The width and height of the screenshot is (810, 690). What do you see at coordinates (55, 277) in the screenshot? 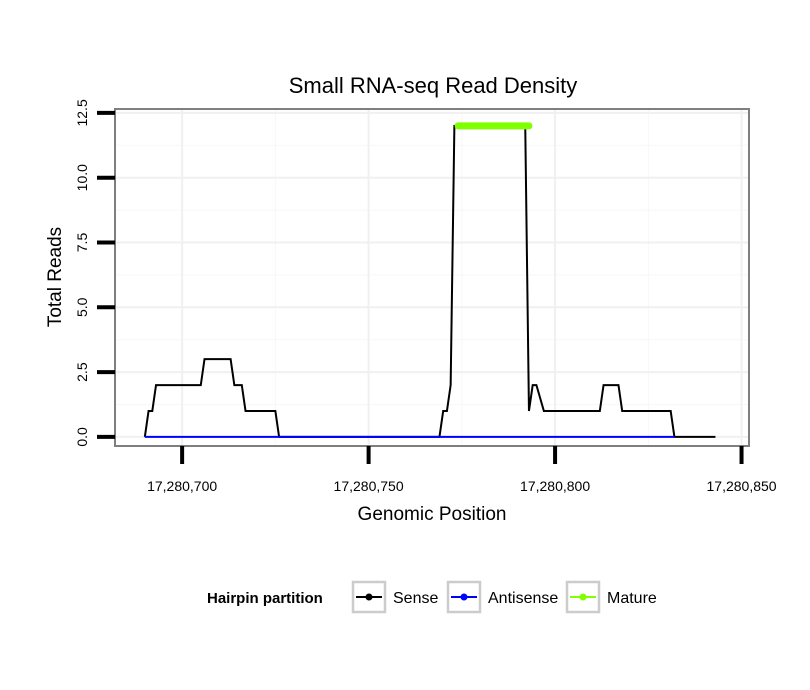
I see `y-axis-title: Total Reads` at bounding box center [55, 277].